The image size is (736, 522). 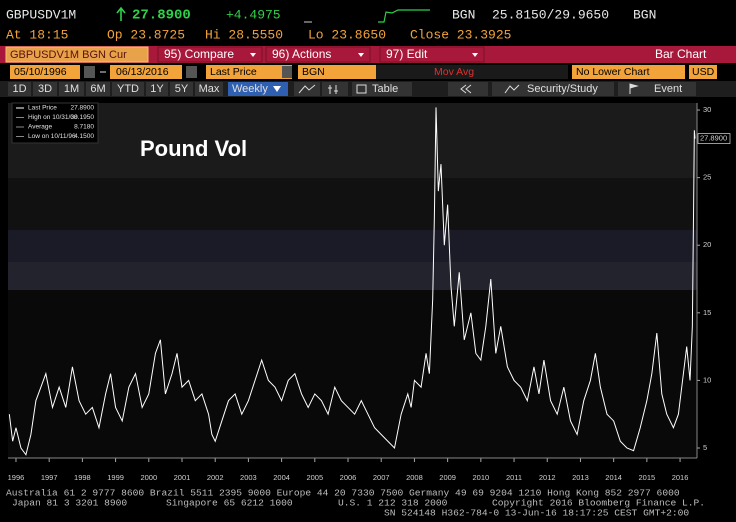 I want to click on bar-icon, so click(x=333, y=89).